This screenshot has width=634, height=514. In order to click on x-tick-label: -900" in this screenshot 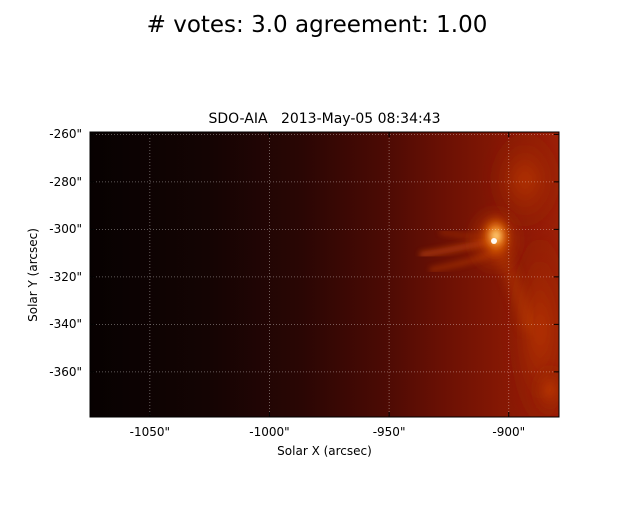, I will do `click(509, 432)`.